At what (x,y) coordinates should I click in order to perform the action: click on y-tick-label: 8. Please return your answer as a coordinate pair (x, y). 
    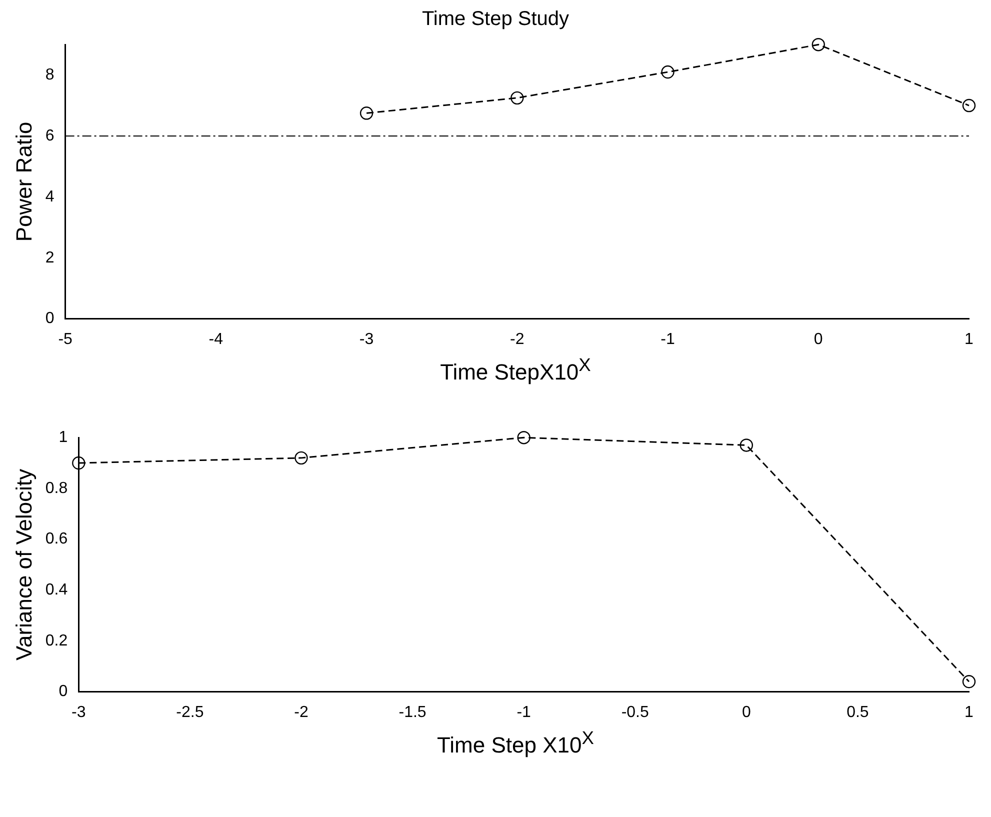
    Looking at the image, I should click on (49, 75).